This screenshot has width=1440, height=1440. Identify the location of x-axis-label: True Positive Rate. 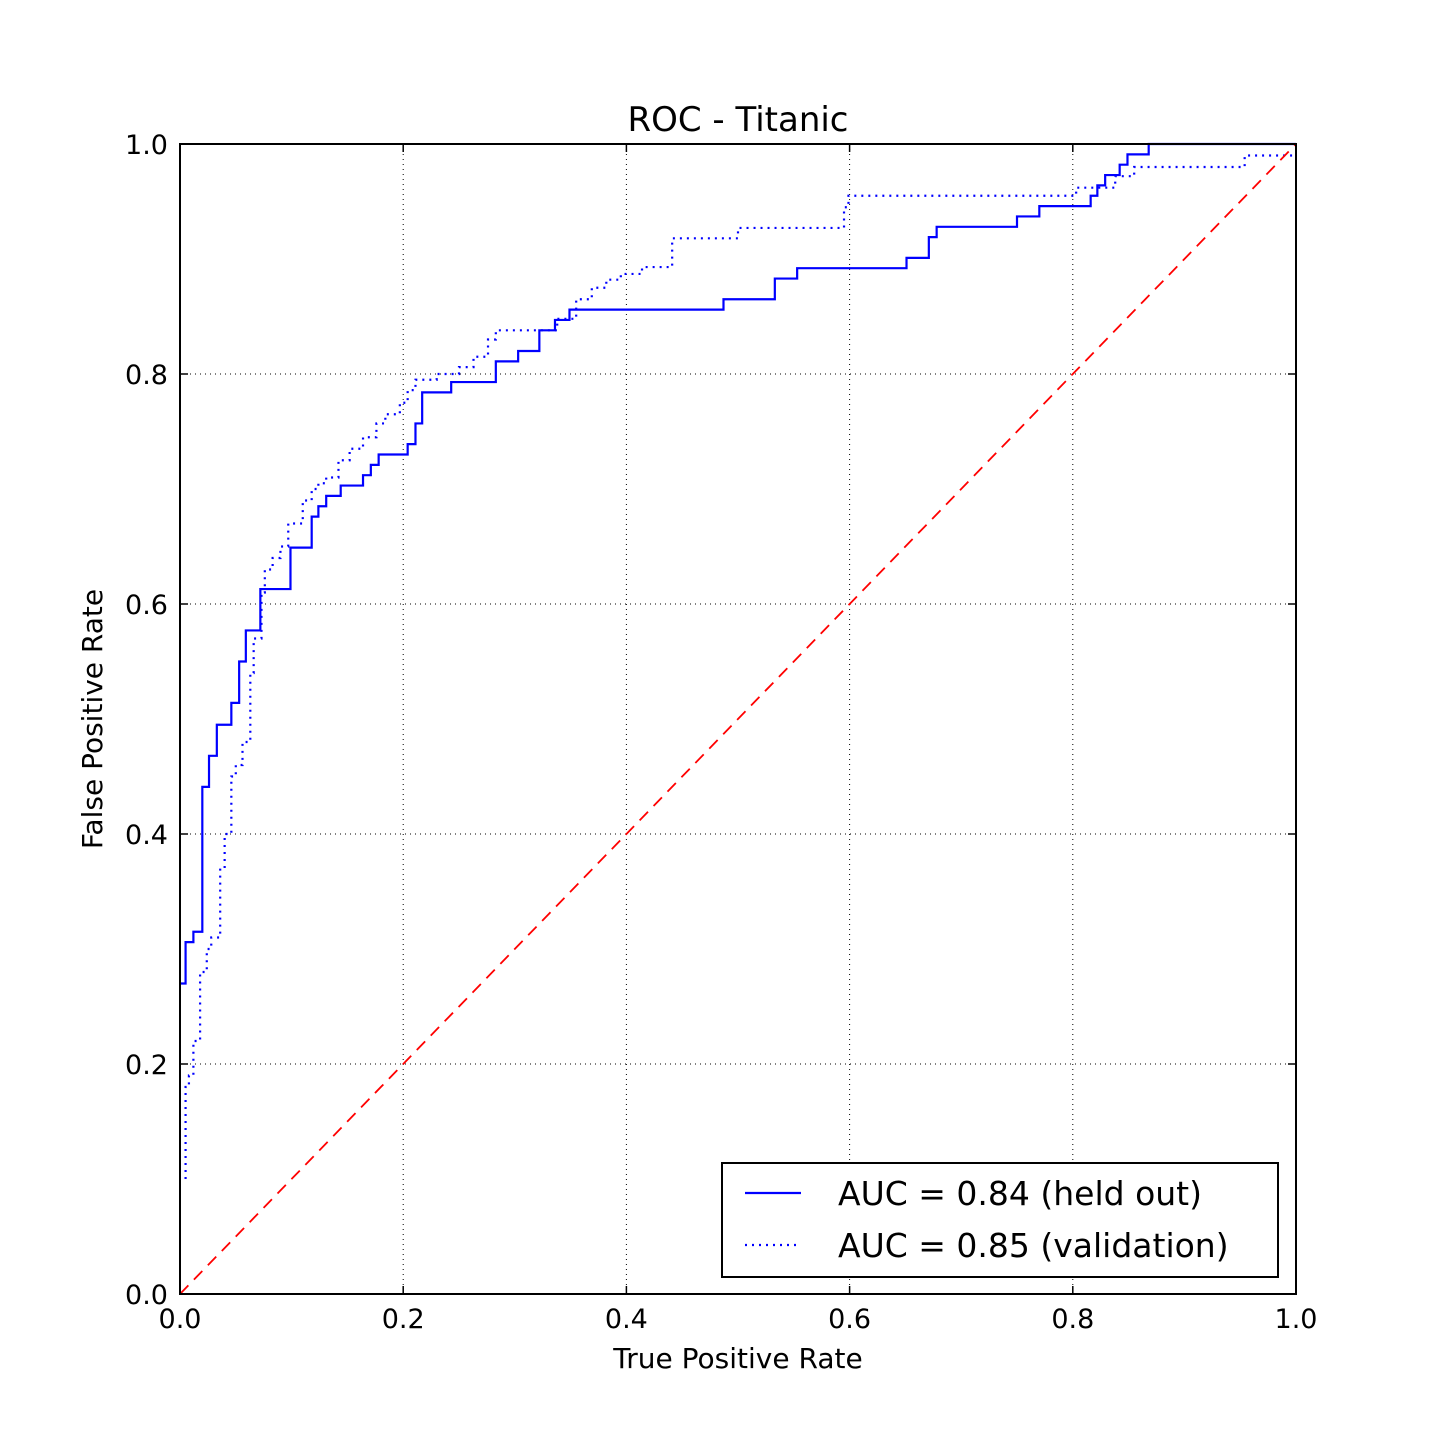
(737, 1358).